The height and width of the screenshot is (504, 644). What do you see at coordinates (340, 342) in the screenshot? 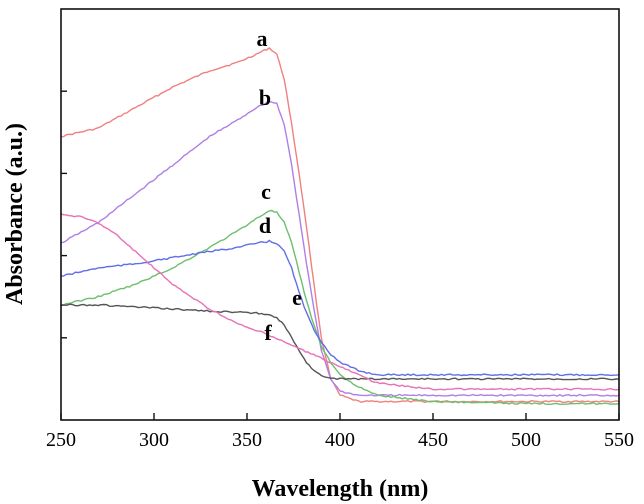
I see `series-line-e` at bounding box center [340, 342].